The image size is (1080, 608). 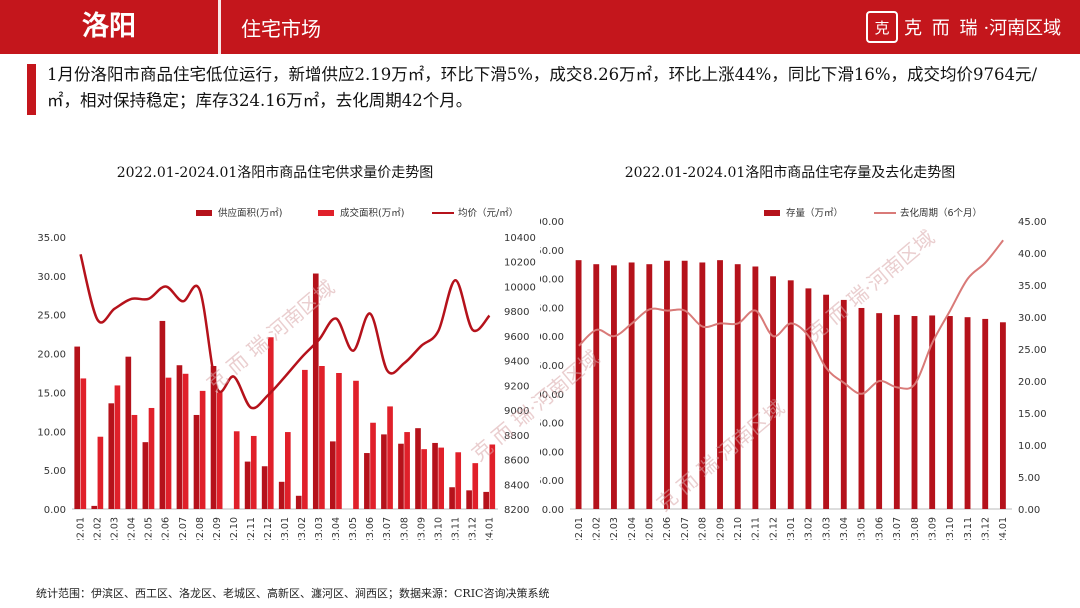 I want to click on left-axis-tick-label: 5.00, so click(x=55, y=471).